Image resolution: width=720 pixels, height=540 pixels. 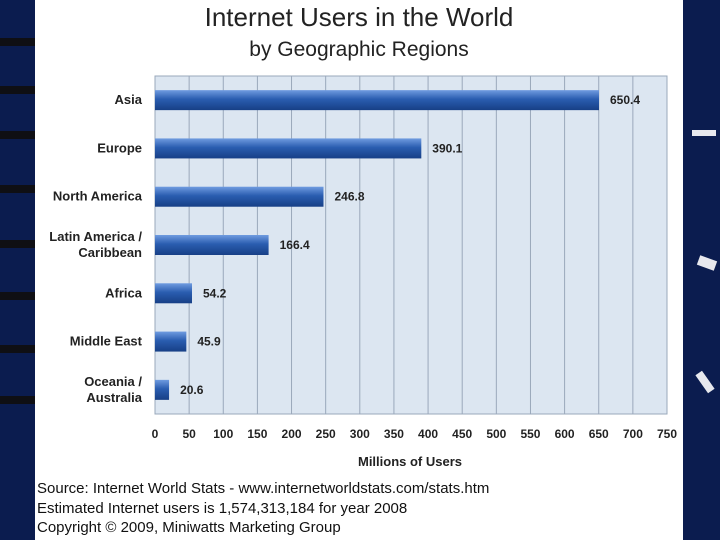 I want to click on x-tick-label: 700, so click(x=633, y=434).